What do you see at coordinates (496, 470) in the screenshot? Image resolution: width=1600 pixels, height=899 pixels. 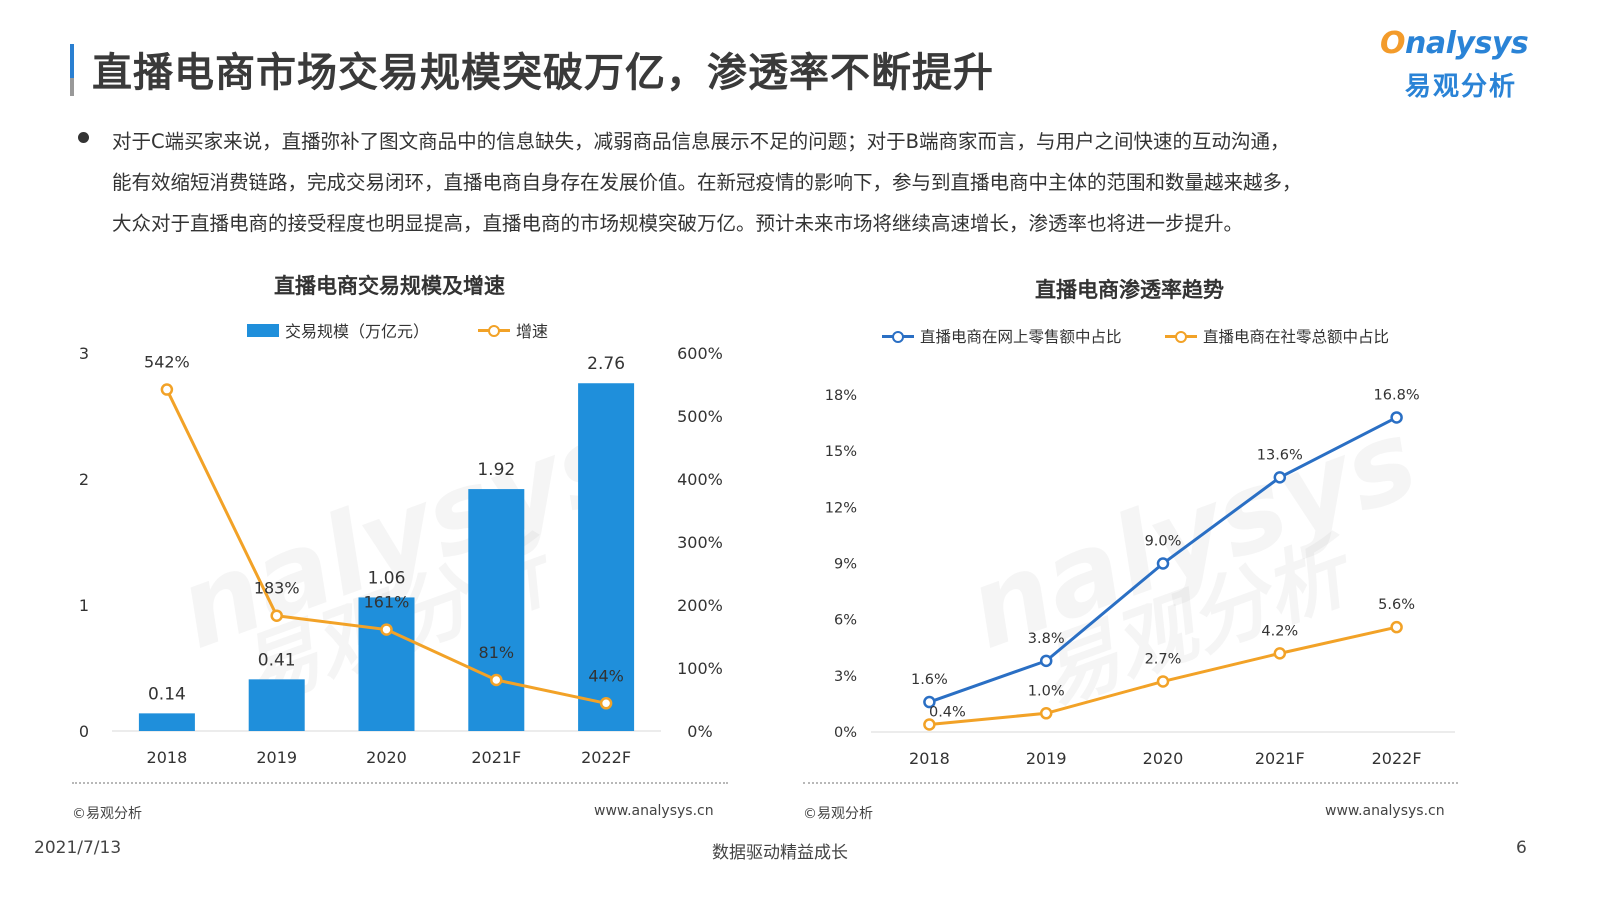 I see `bar-value-label: 1.92` at bounding box center [496, 470].